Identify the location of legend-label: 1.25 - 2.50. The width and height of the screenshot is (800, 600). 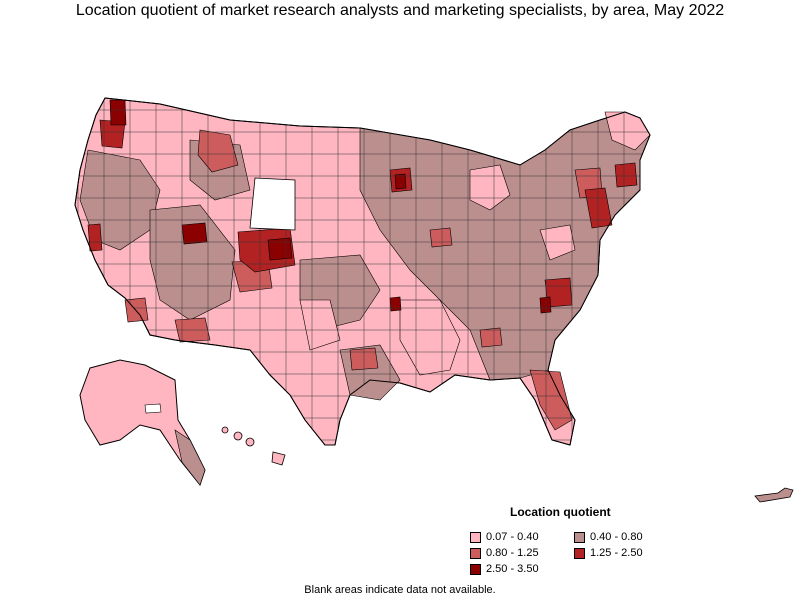
(616, 553).